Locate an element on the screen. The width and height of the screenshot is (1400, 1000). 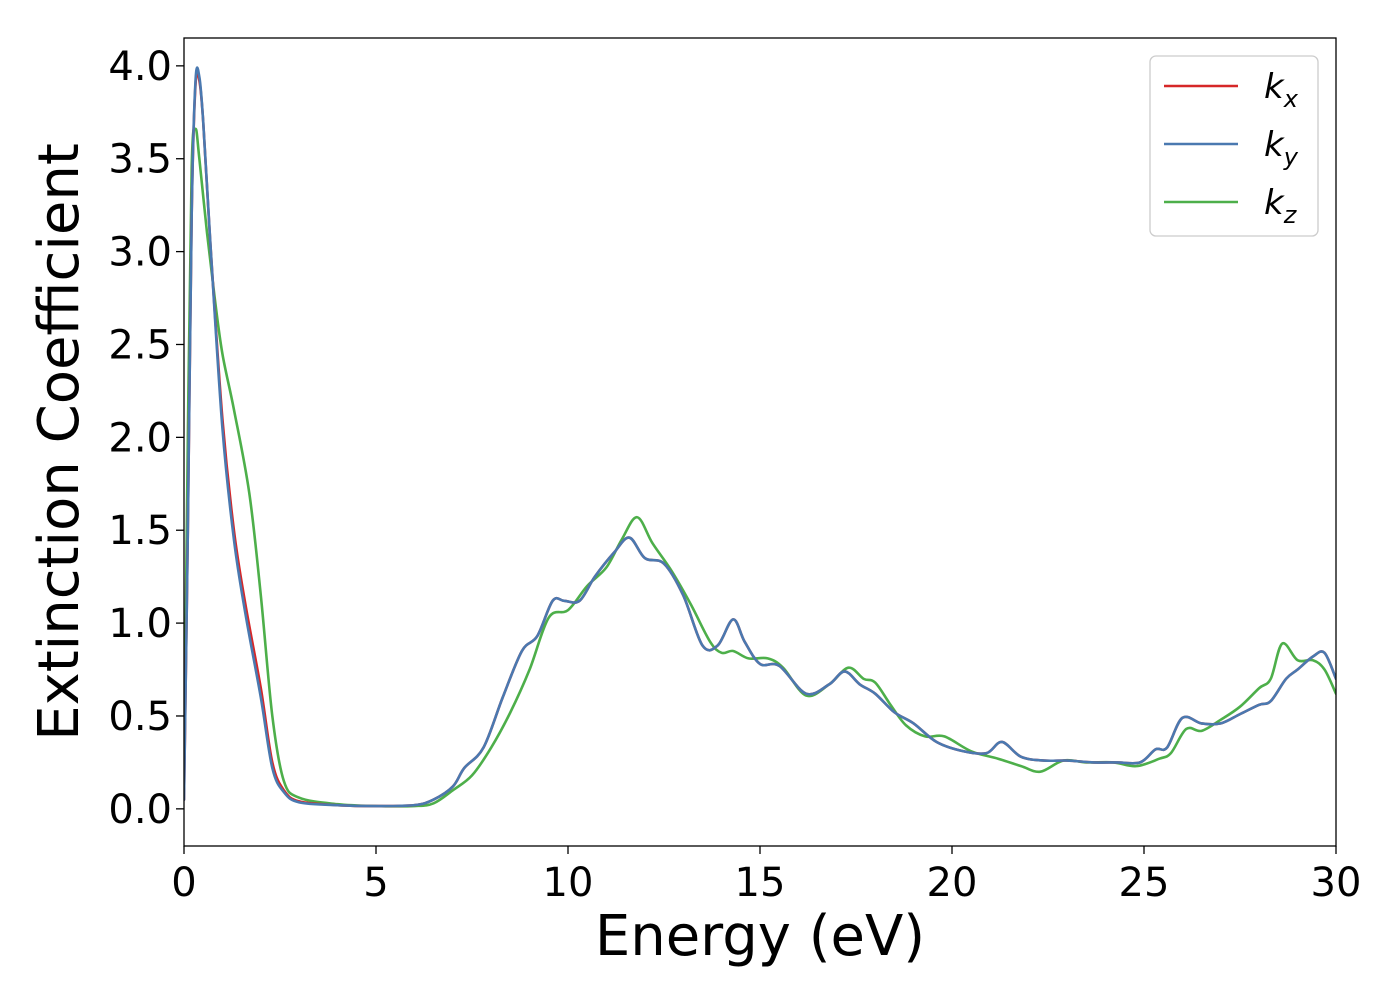
legend-box is located at coordinates (1234, 146).